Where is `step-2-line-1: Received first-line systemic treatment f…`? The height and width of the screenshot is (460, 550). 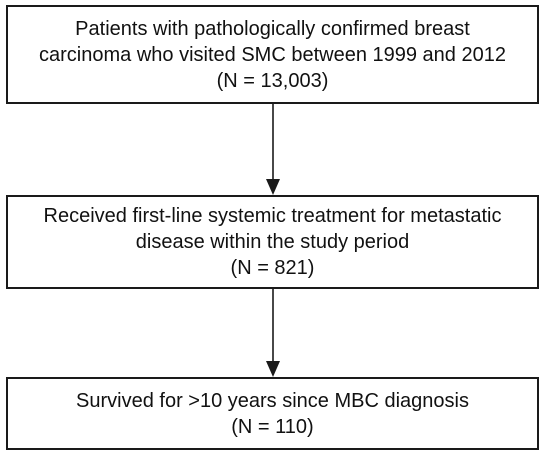 step-2-line-1: Received first-line systemic treatment f… is located at coordinates (272, 216).